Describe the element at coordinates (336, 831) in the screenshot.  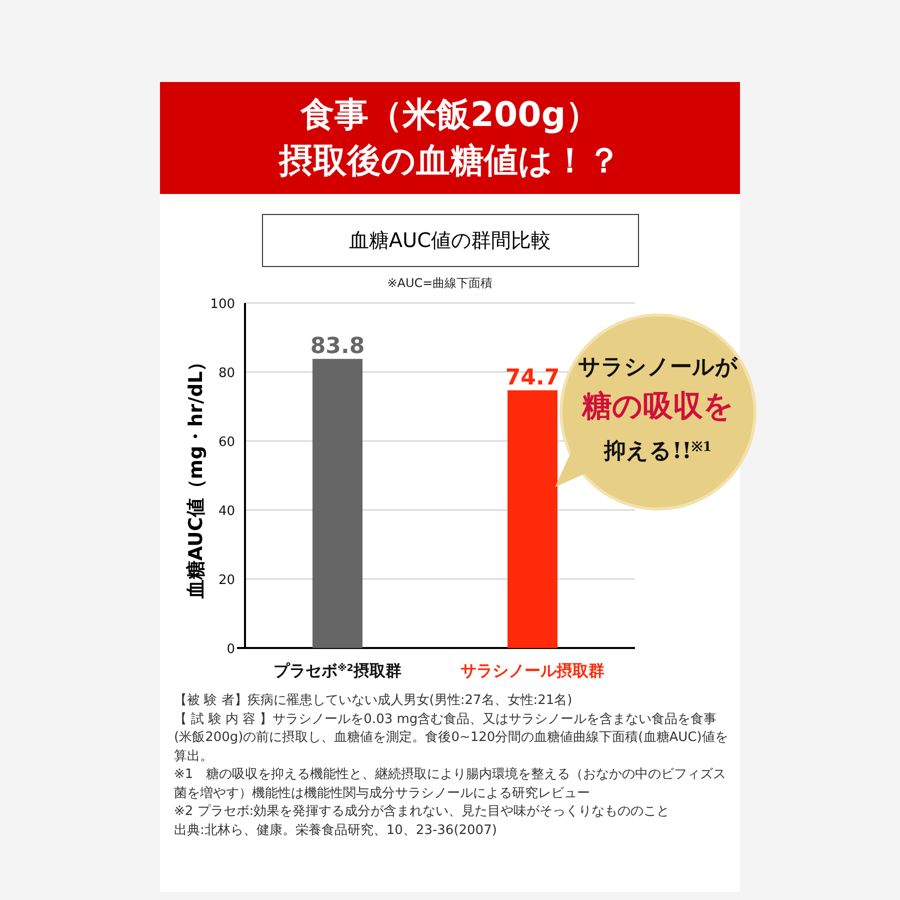
I see `source-note: 出典:北林ら、健康。栄養食品研究、10、23-36(2007)` at that location.